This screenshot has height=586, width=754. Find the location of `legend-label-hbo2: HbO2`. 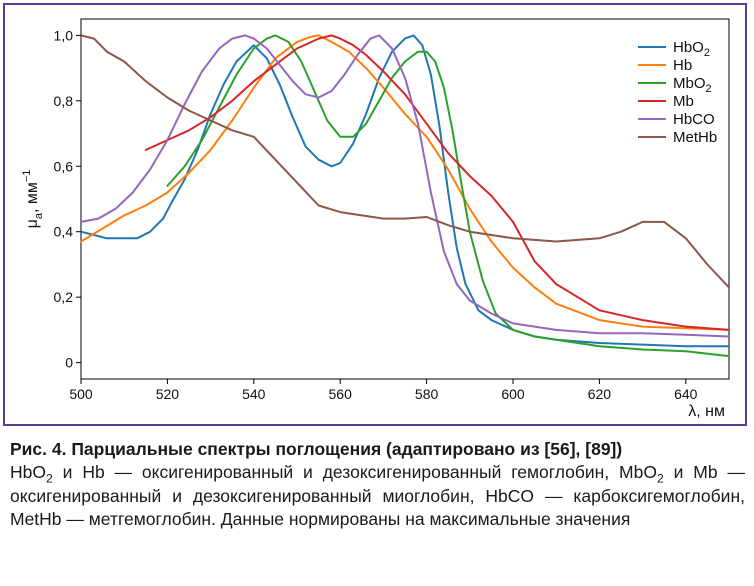

legend-label-hbo2: HbO2 is located at coordinates (691, 49).